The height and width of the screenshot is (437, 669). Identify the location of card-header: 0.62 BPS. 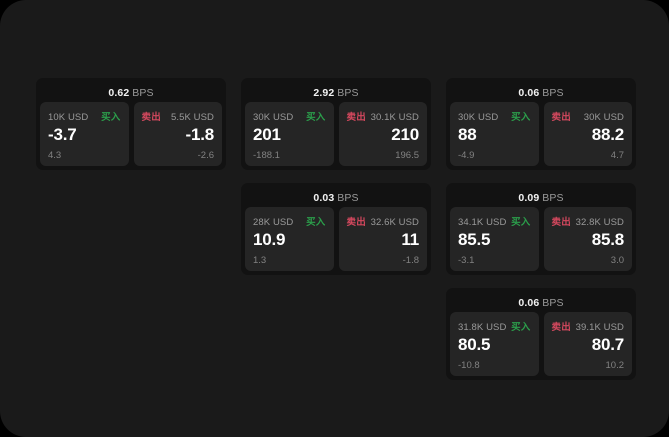
(131, 92).